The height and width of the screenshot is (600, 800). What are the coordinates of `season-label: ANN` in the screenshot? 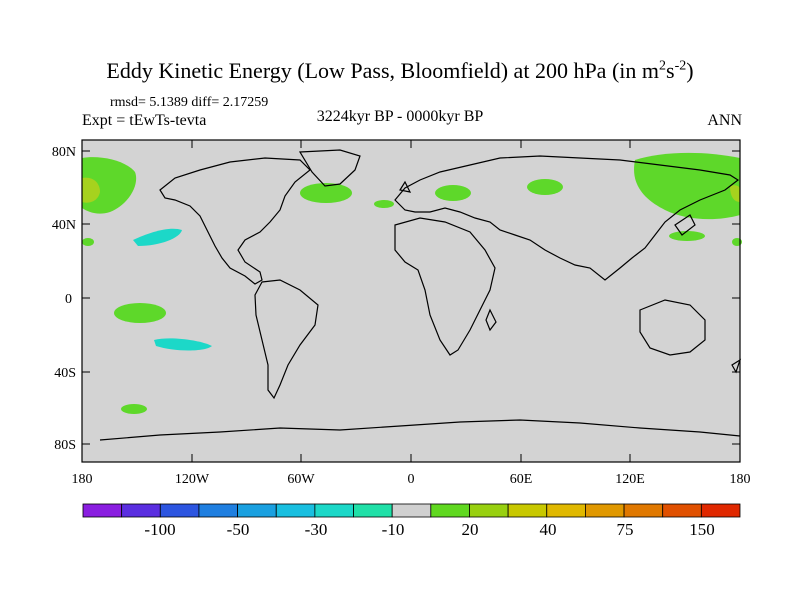 It's located at (724, 120).